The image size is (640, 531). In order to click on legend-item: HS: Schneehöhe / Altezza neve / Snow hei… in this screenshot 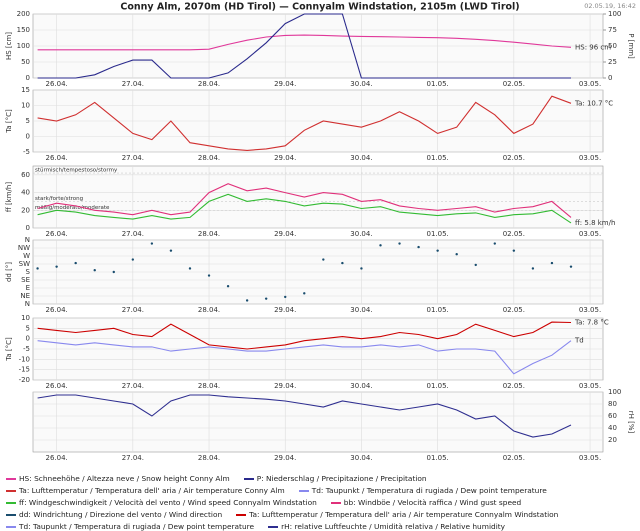, I will do `click(118, 478)`.